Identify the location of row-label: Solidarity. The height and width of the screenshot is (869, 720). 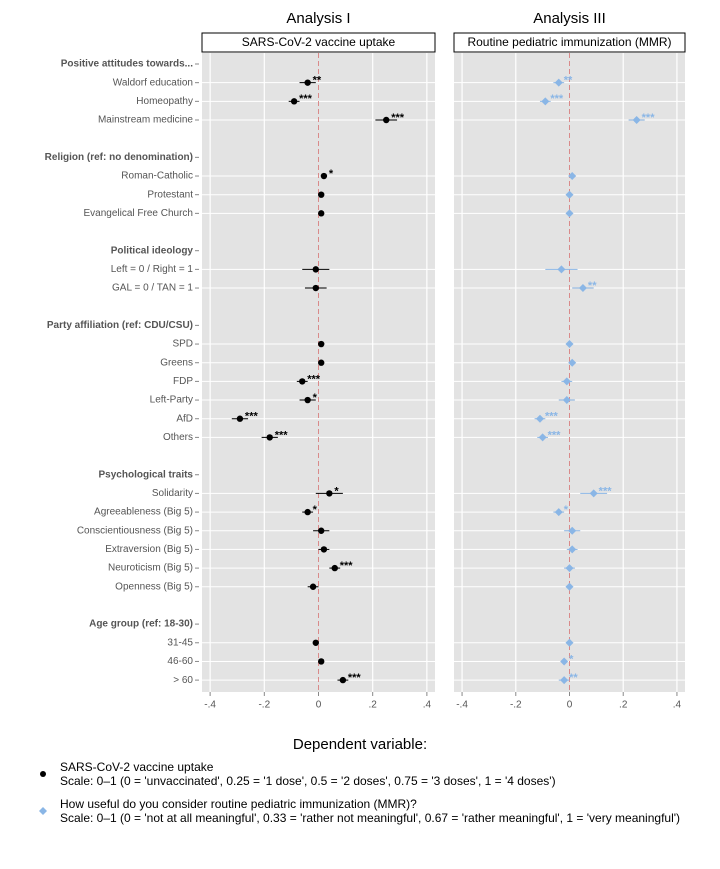
(172, 493).